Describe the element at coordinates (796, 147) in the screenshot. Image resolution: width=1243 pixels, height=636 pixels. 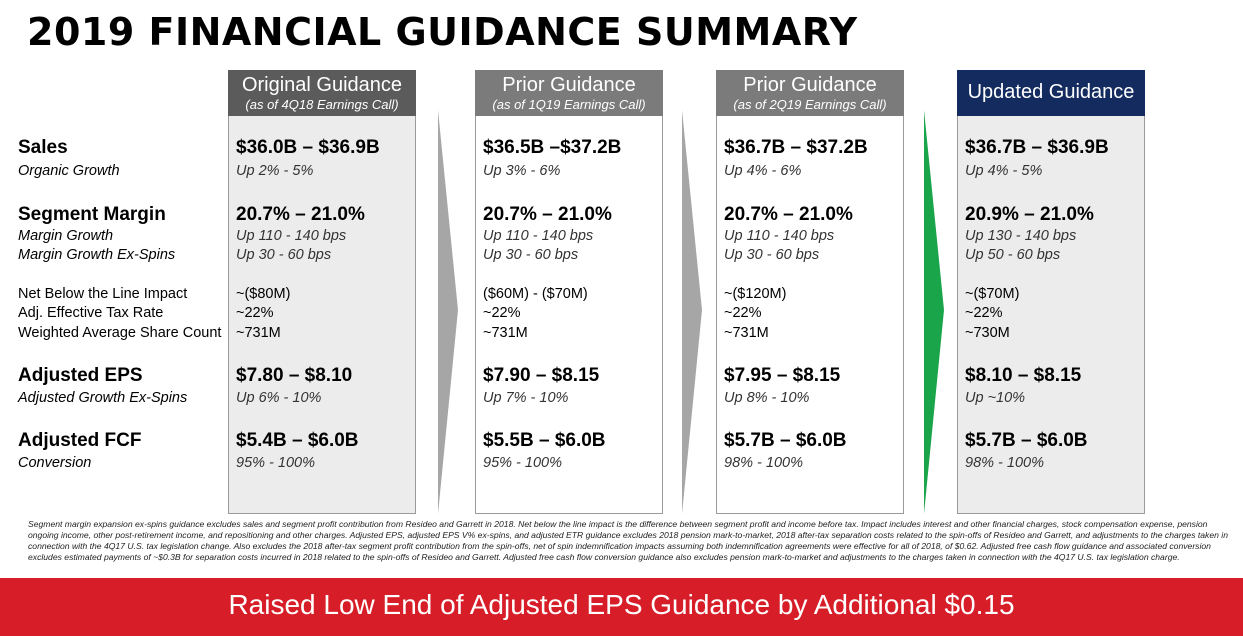
I see `value-sales: $36.7B – $37.2B` at that location.